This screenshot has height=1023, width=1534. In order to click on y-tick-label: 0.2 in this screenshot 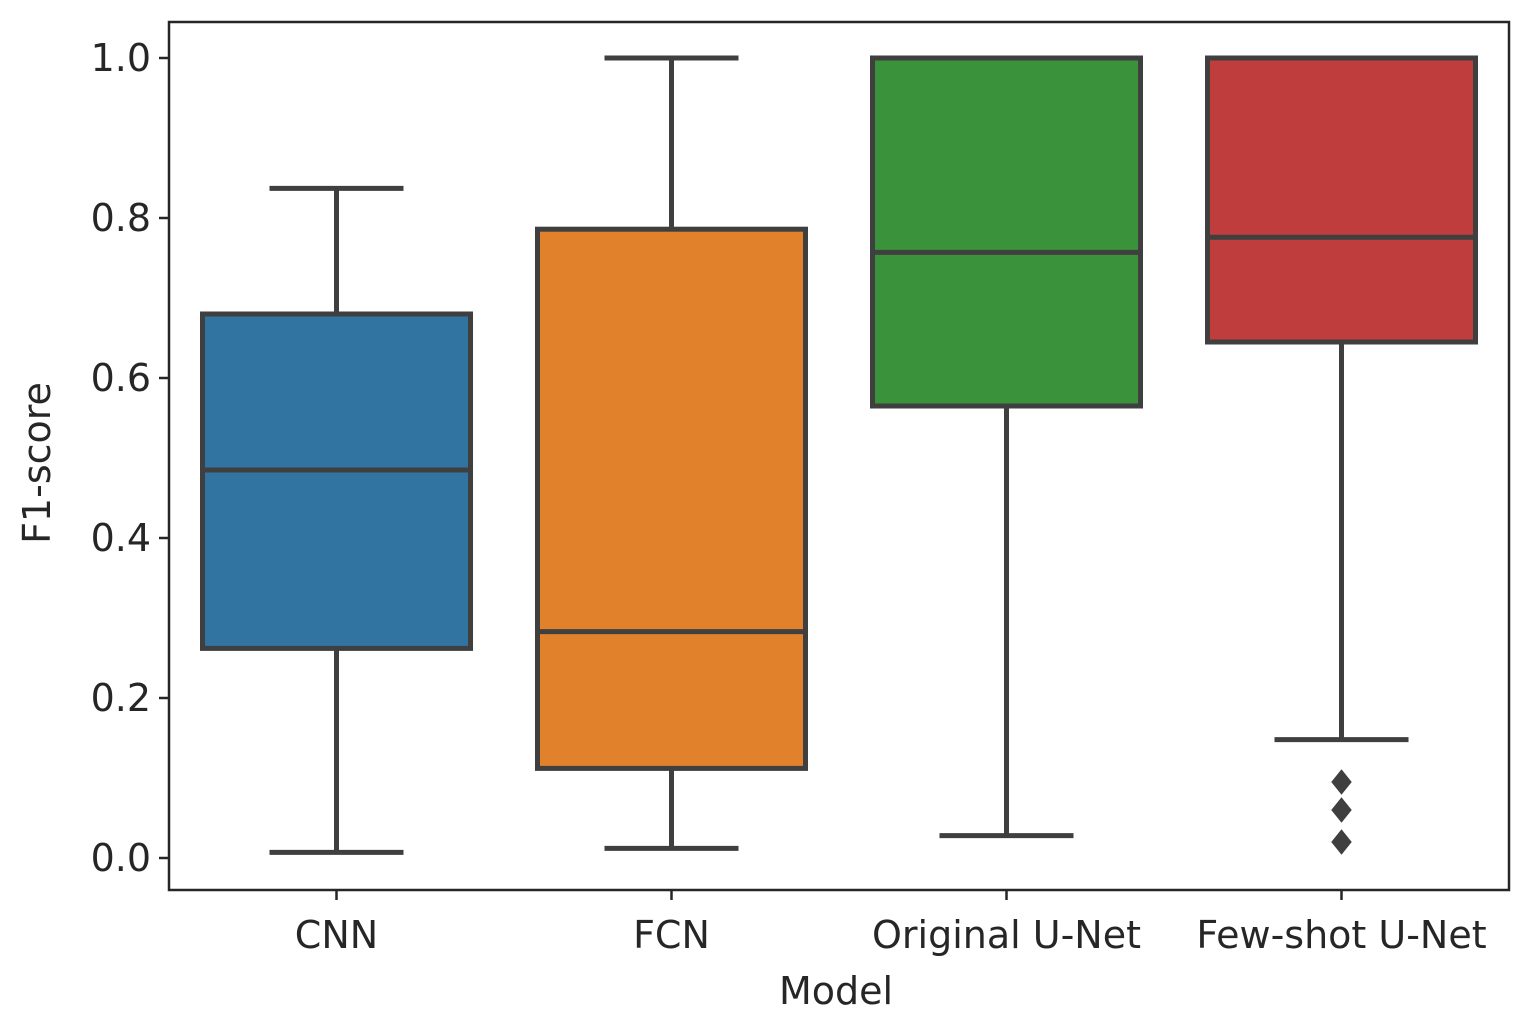, I will do `click(121, 698)`.